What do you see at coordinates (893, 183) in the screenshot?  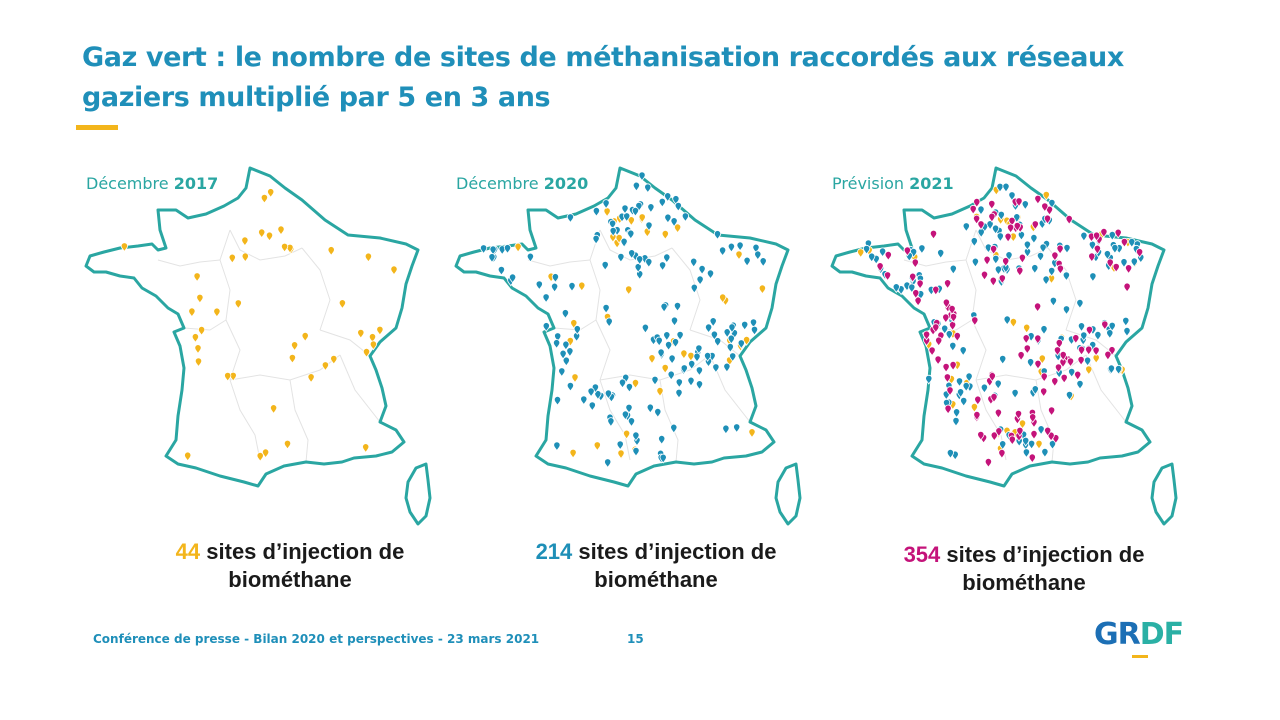 I see `map-label: Prévision 2021` at bounding box center [893, 183].